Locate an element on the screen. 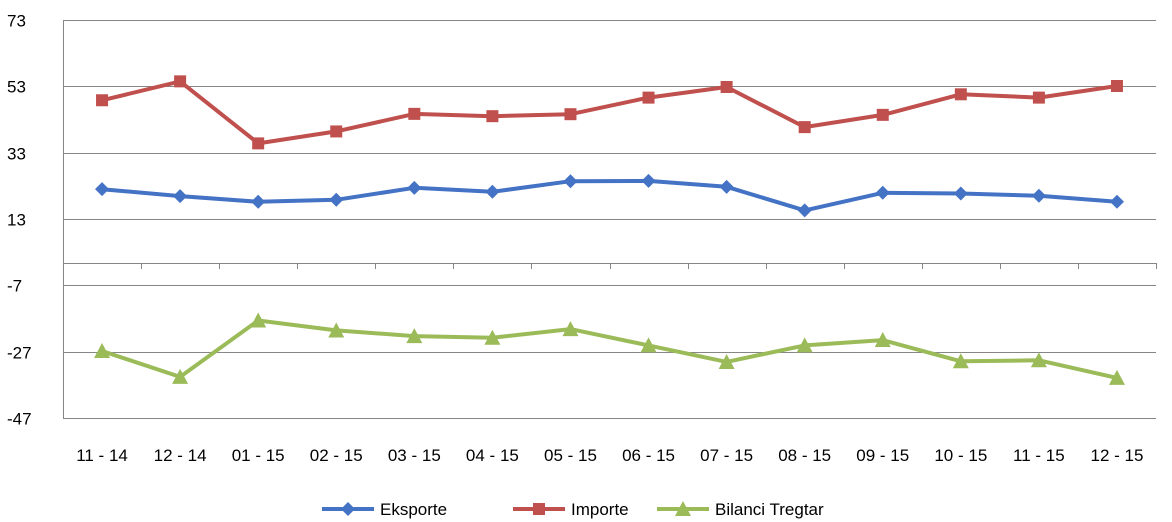 The image size is (1172, 522). x-tick-label: 06 - 15 is located at coordinates (648, 455).